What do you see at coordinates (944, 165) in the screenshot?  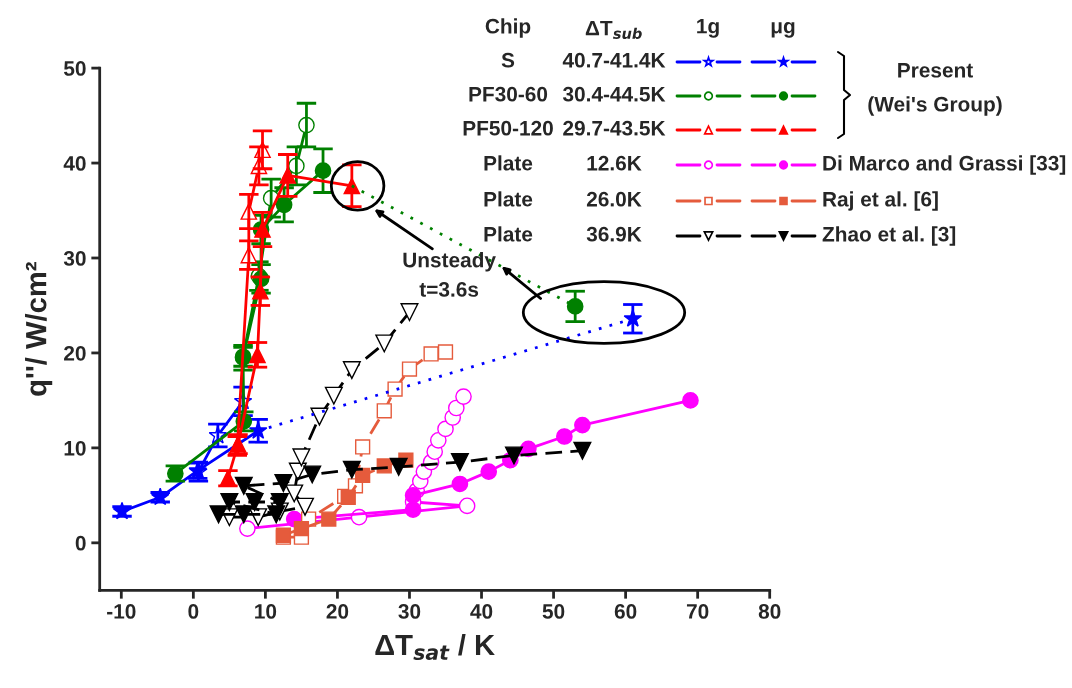 I see `text: Di Marco and Grassi [33]` at bounding box center [944, 165].